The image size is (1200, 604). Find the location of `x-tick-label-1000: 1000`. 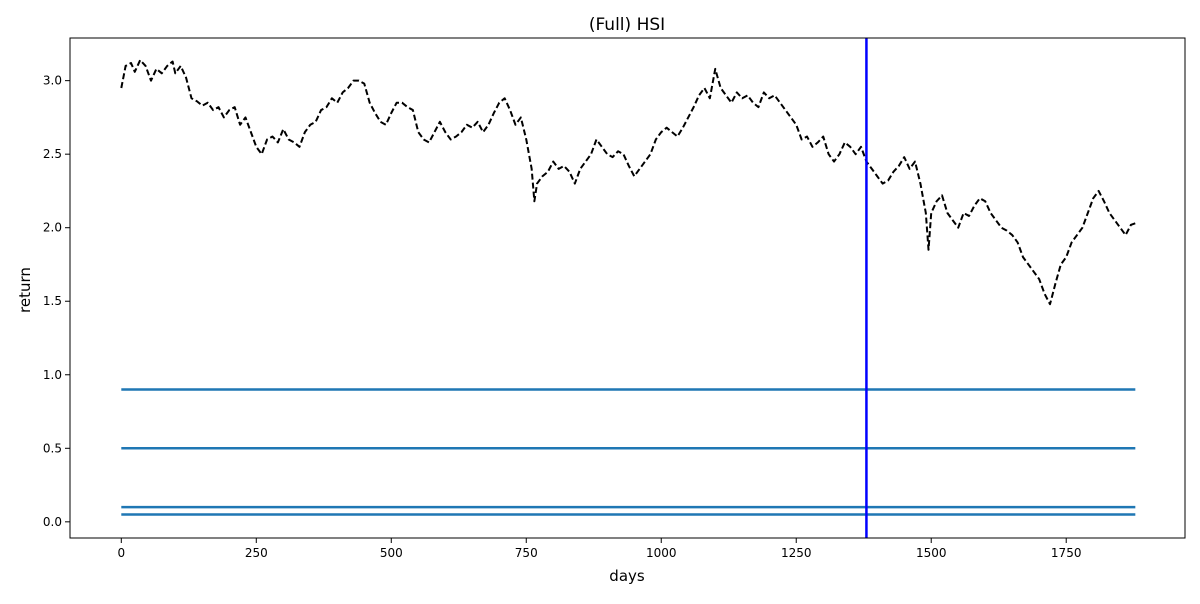

x-tick-label-1000: 1000 is located at coordinates (661, 553).